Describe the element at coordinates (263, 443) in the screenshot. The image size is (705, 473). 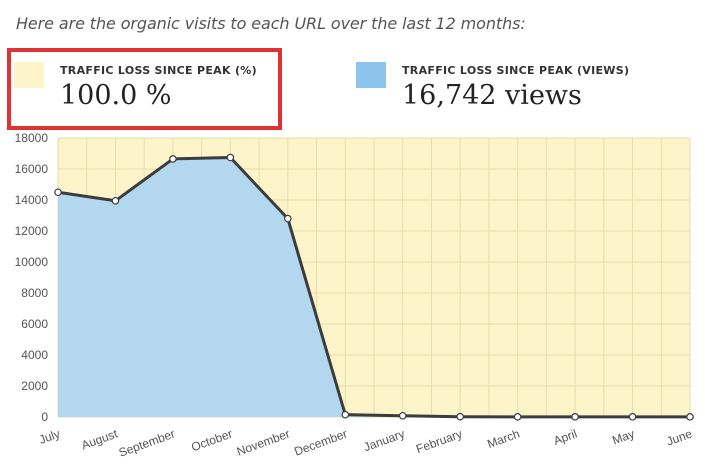
I see `x-tick-label: November` at that location.